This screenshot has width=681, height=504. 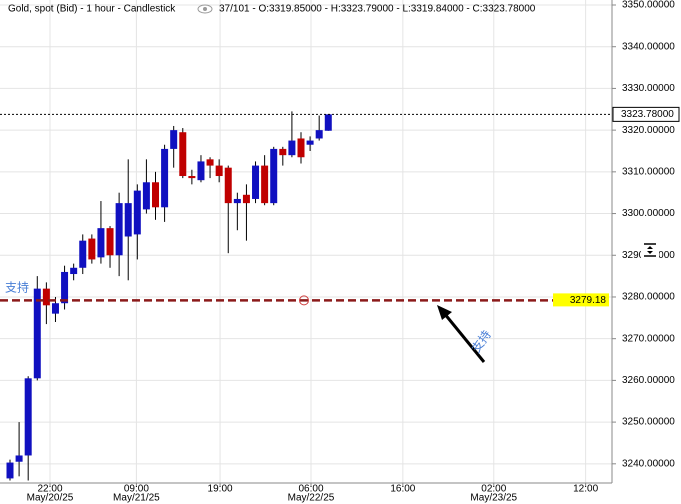 What do you see at coordinates (92, 9) in the screenshot?
I see `chart-title: Gold, spot (Bid) - 1 hour - Candlestick` at bounding box center [92, 9].